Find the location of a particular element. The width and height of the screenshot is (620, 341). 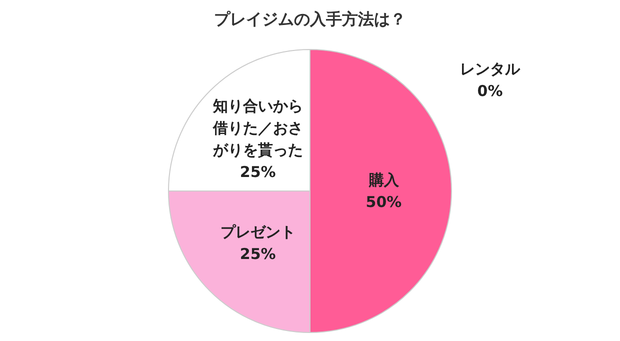

slice-label: 購入 is located at coordinates (384, 179).